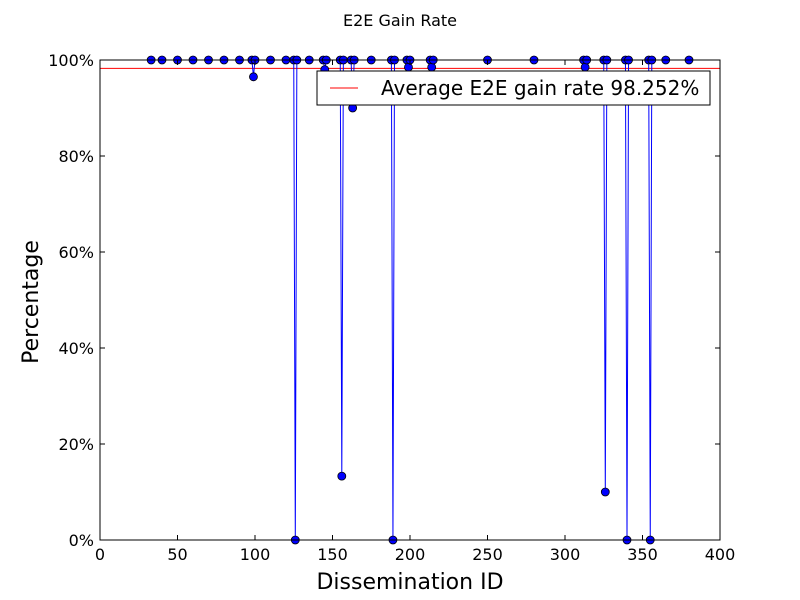  What do you see at coordinates (76, 348) in the screenshot?
I see `y-tick-label: 40%` at bounding box center [76, 348].